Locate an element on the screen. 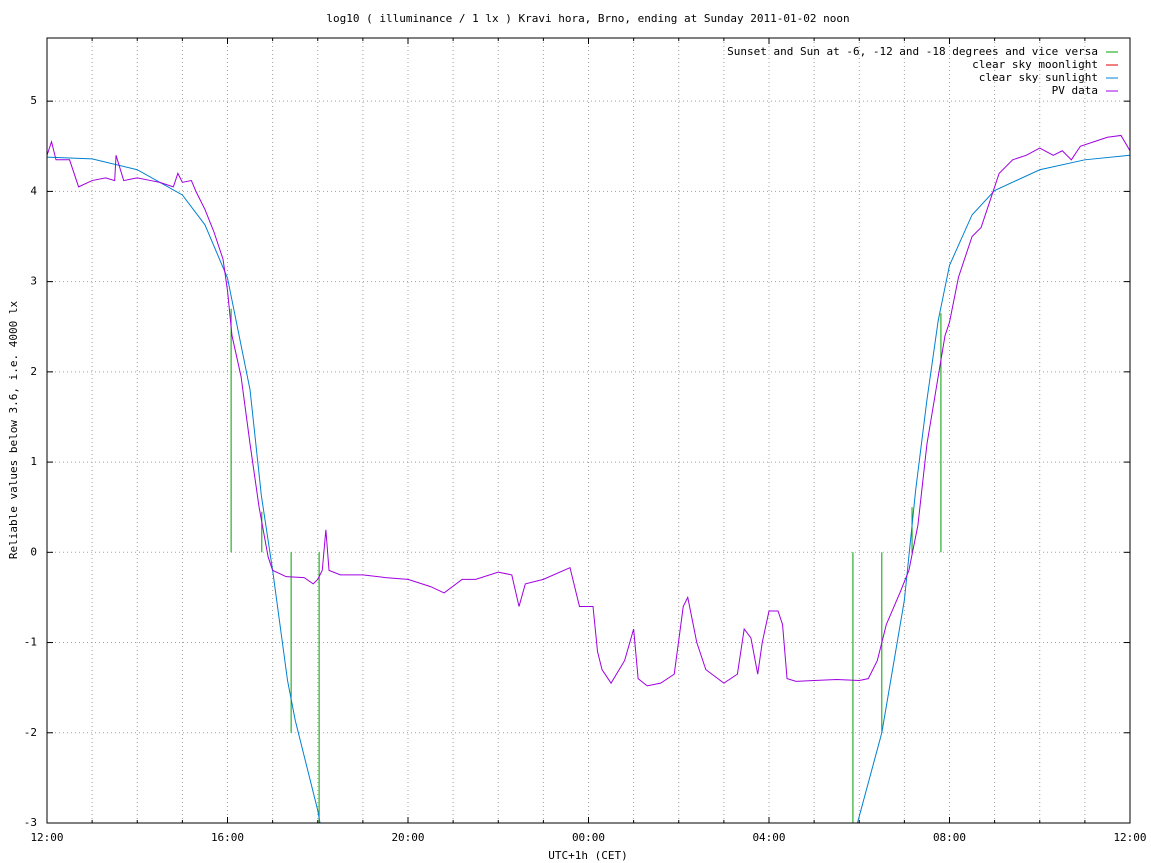 The width and height of the screenshot is (1151, 863). y-tick-label: 2 is located at coordinates (33, 371).